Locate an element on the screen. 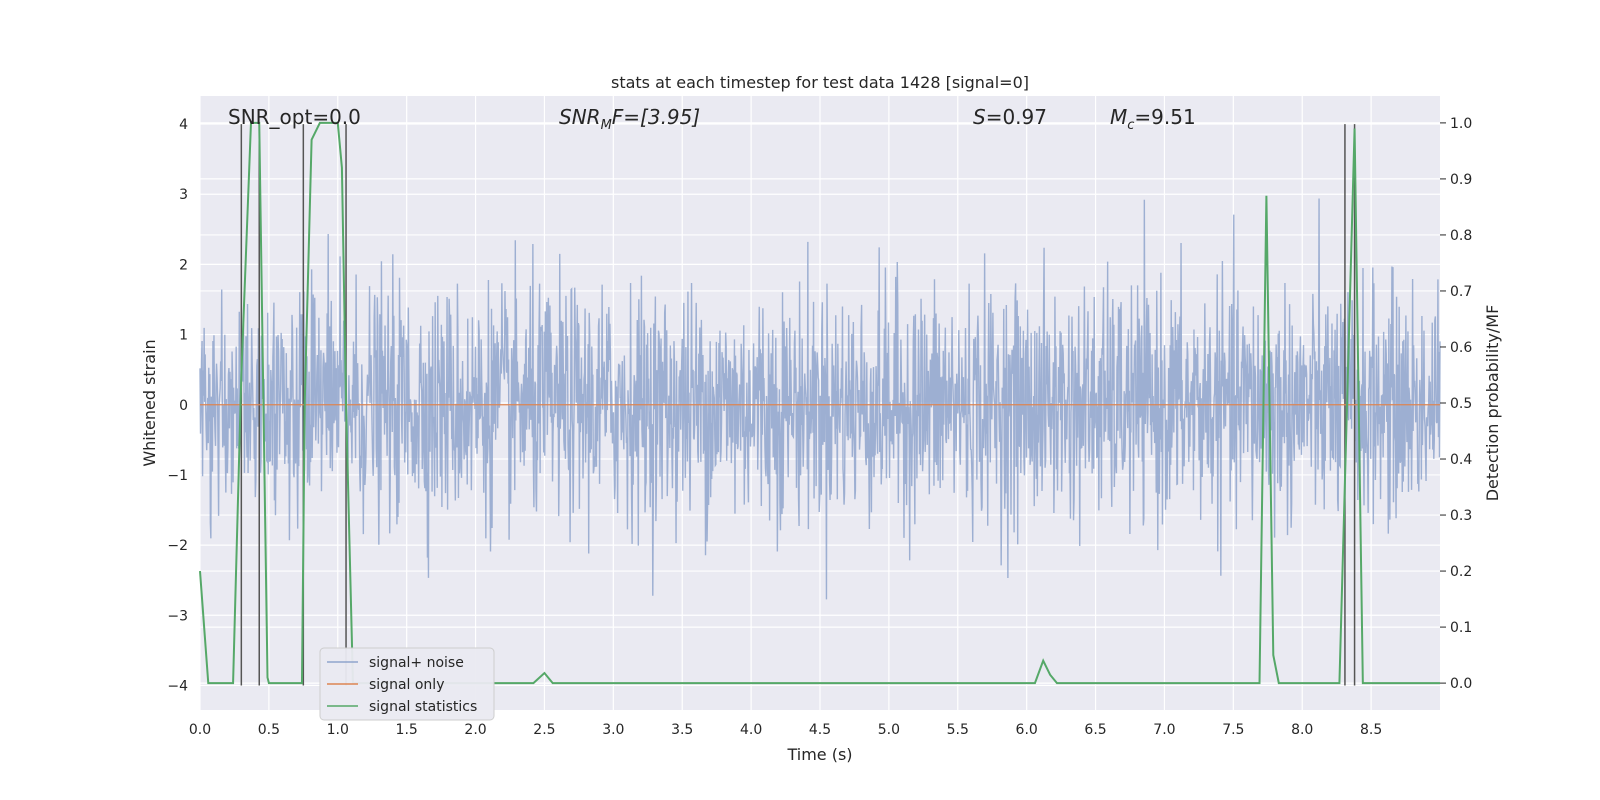 This screenshot has width=1600, height=800. legend-box is located at coordinates (407, 684).